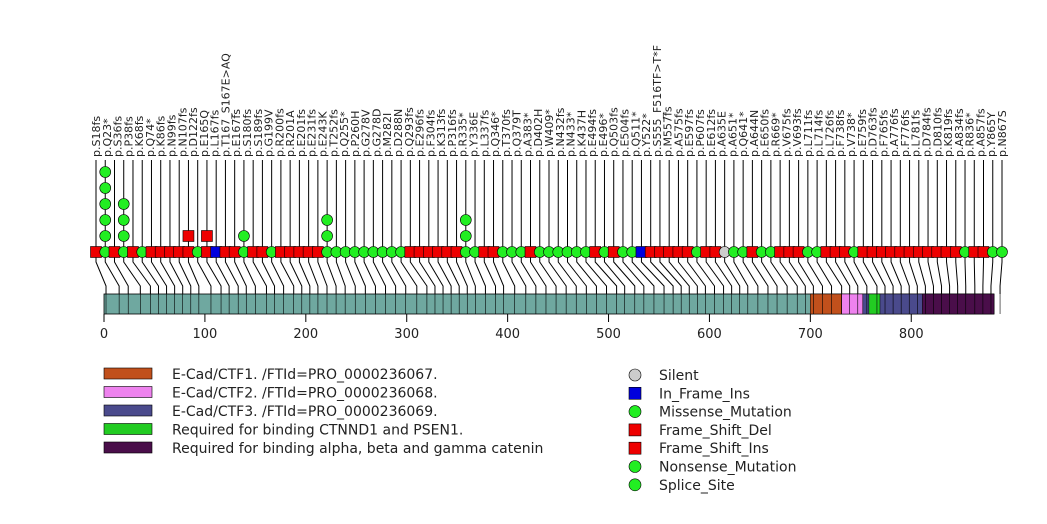  Describe the element at coordinates (560, 132) in the screenshot. I see `mutation-label: p.N432fs` at that location.